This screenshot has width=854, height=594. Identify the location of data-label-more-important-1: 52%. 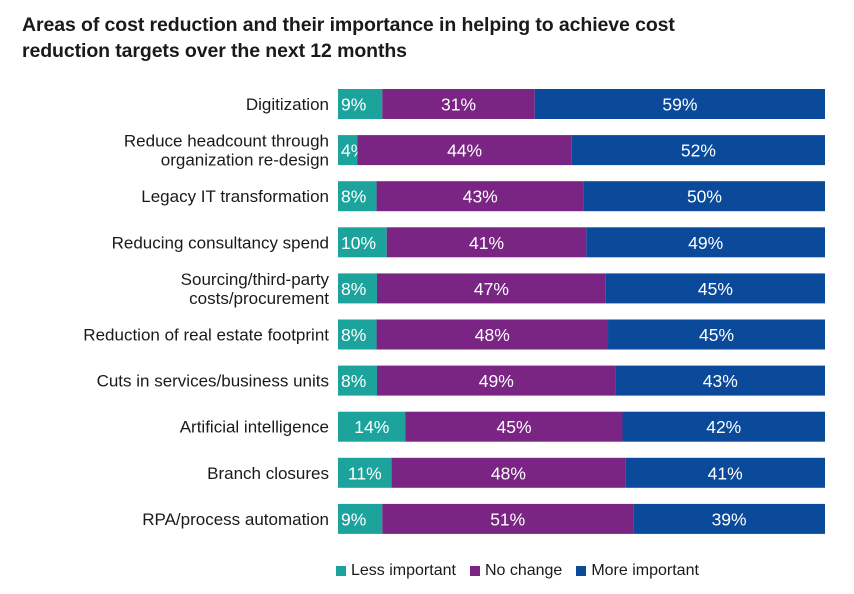
(698, 151).